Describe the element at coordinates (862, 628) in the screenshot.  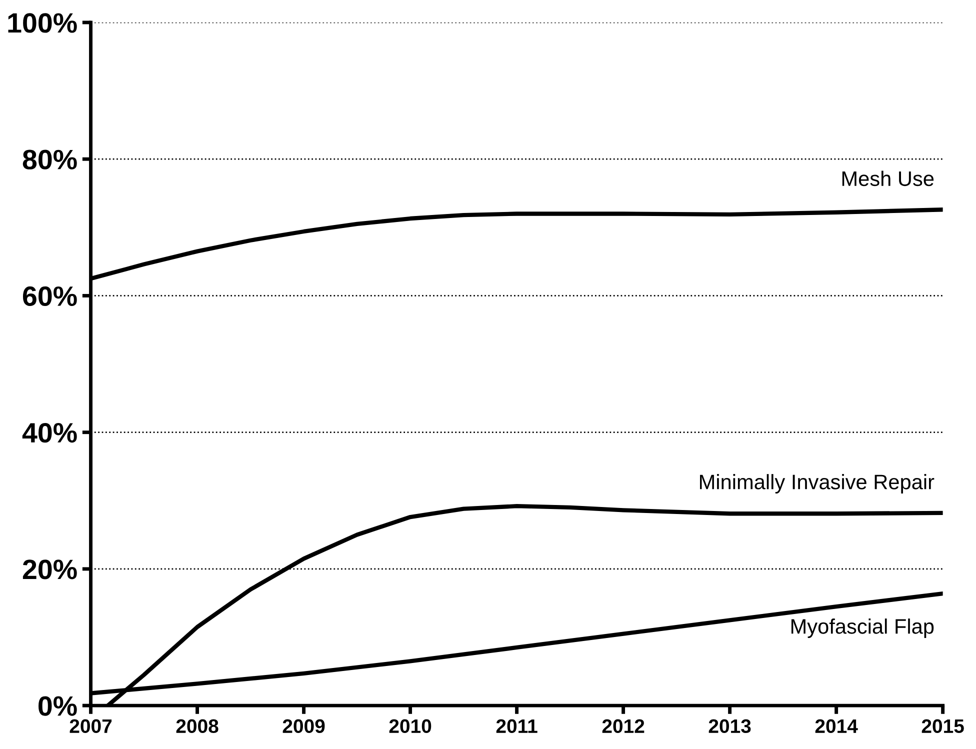
I see `series-label: Myofascial Flap` at that location.